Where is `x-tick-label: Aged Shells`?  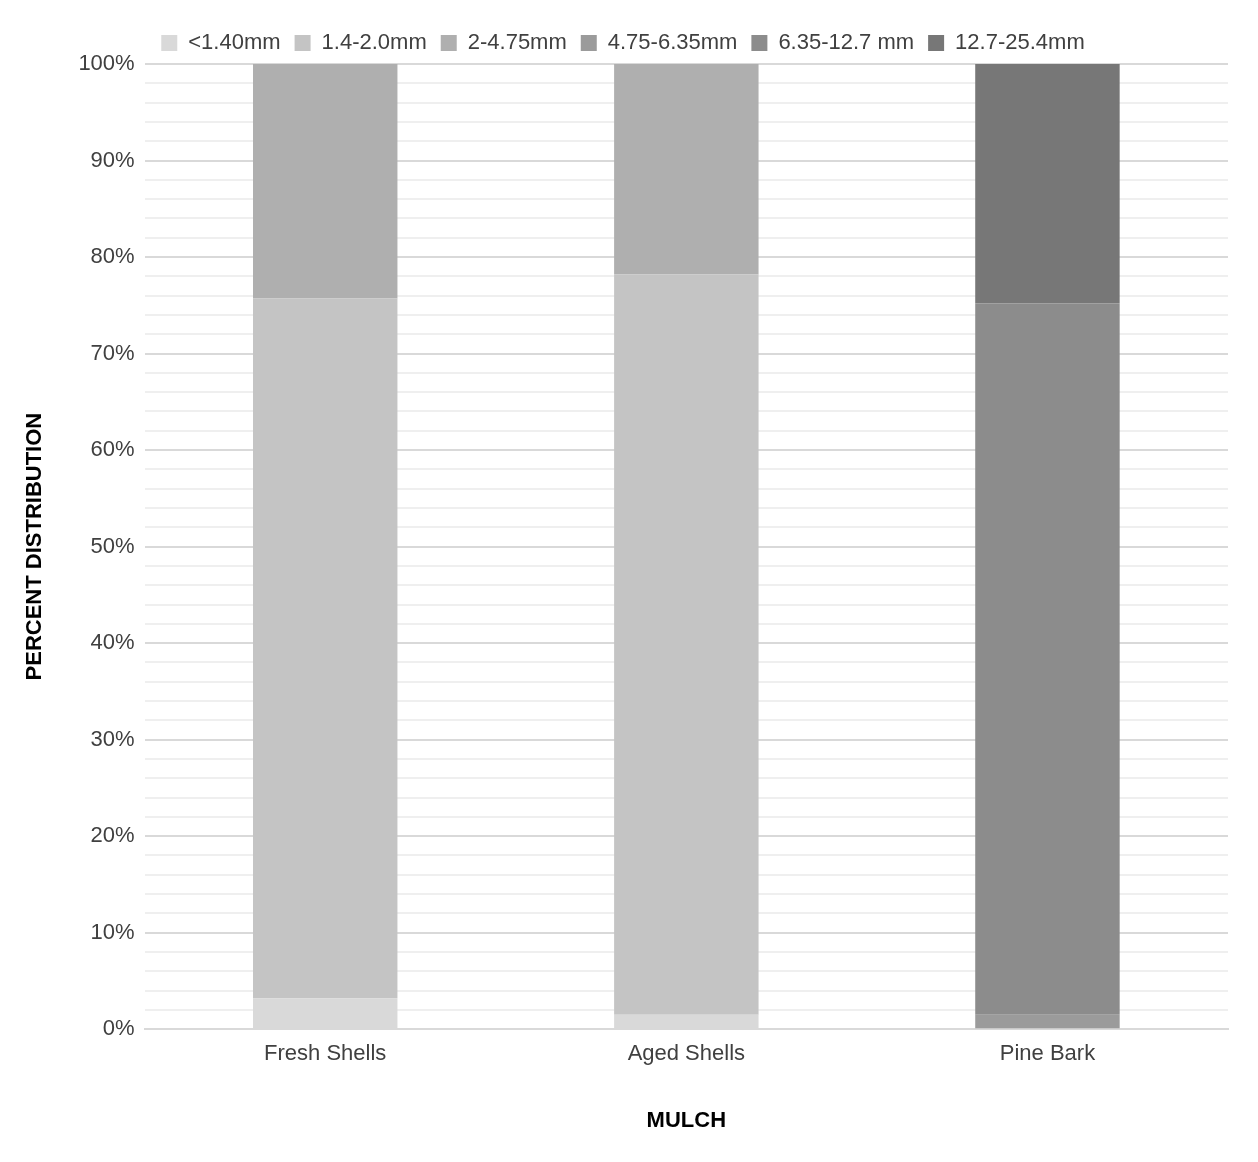 x-tick-label: Aged Shells is located at coordinates (686, 1053).